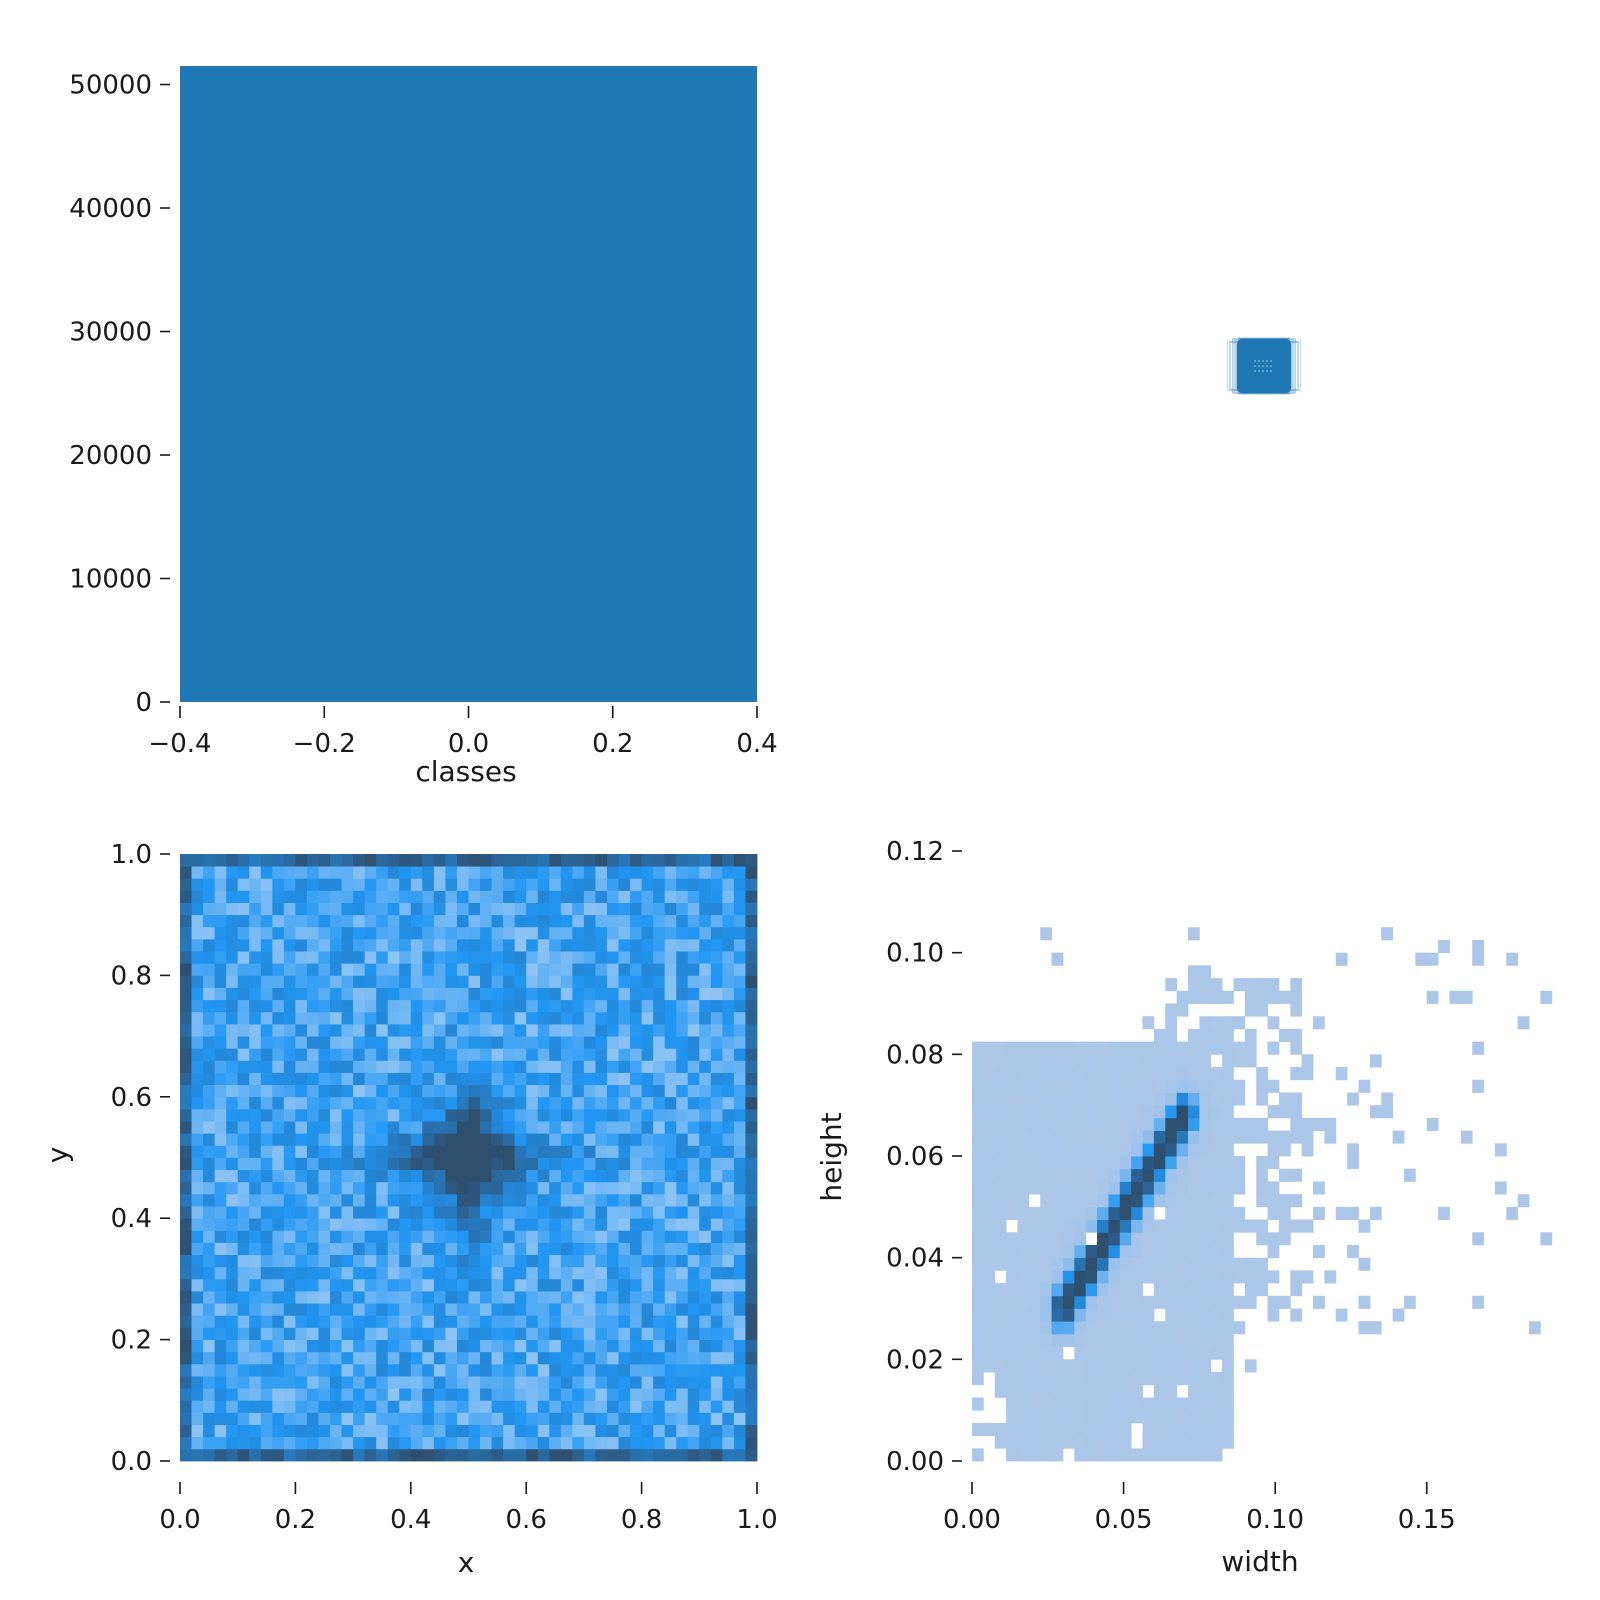  Describe the element at coordinates (1264, 366) in the screenshot. I see `box-outline` at that location.